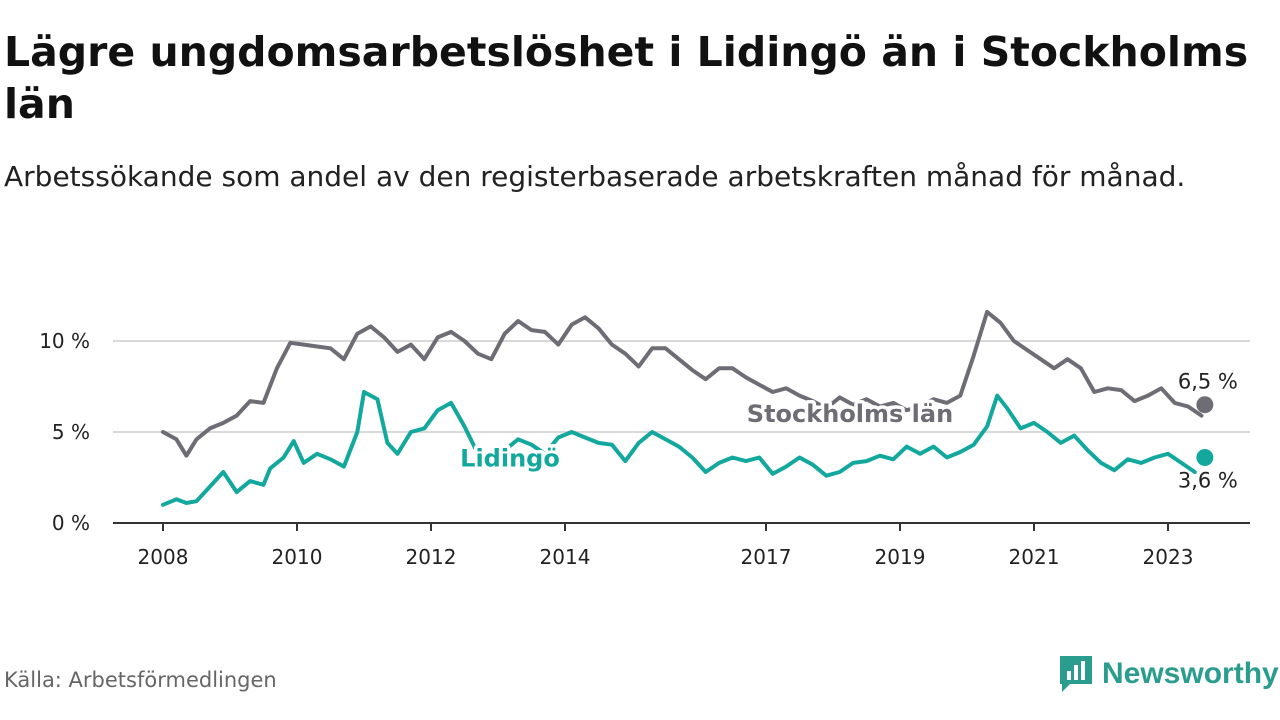  I want to click on grid-lines, so click(681, 386).